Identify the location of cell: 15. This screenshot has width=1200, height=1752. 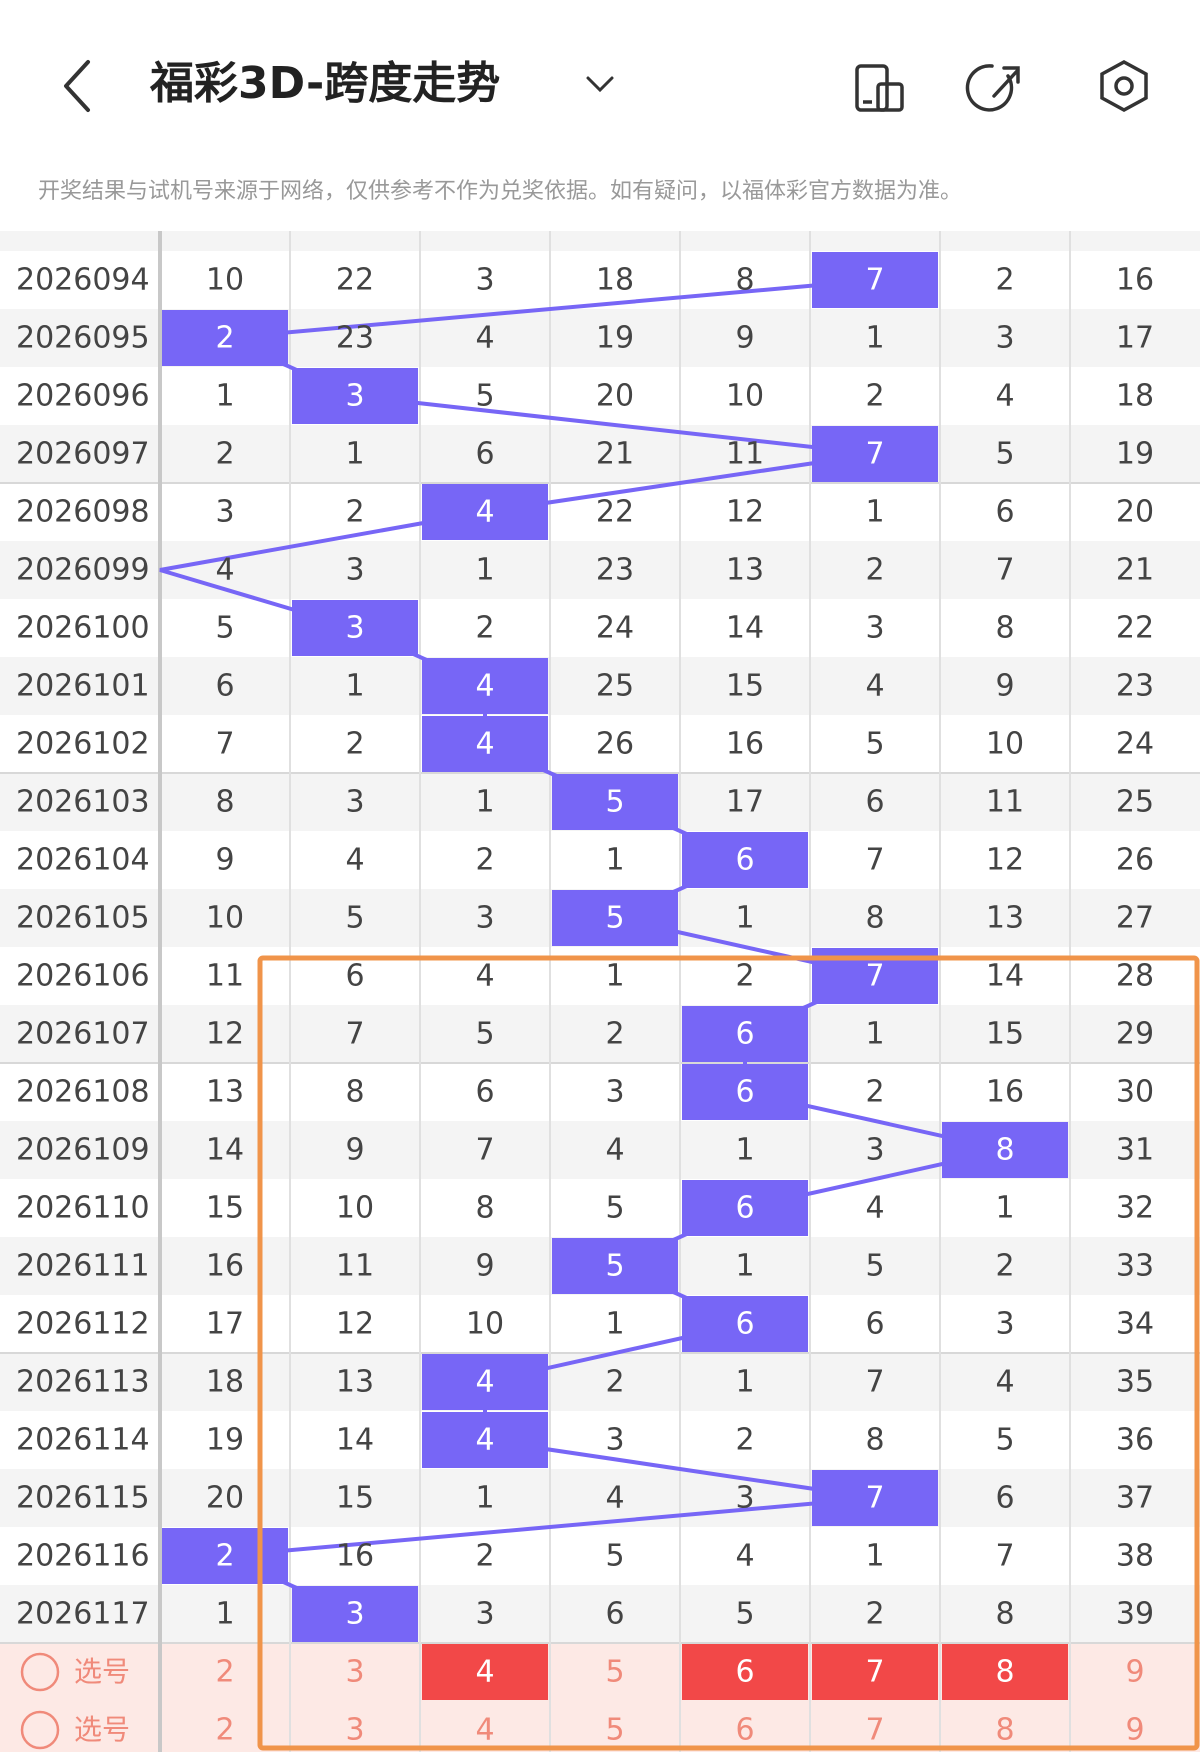
(355, 1498).